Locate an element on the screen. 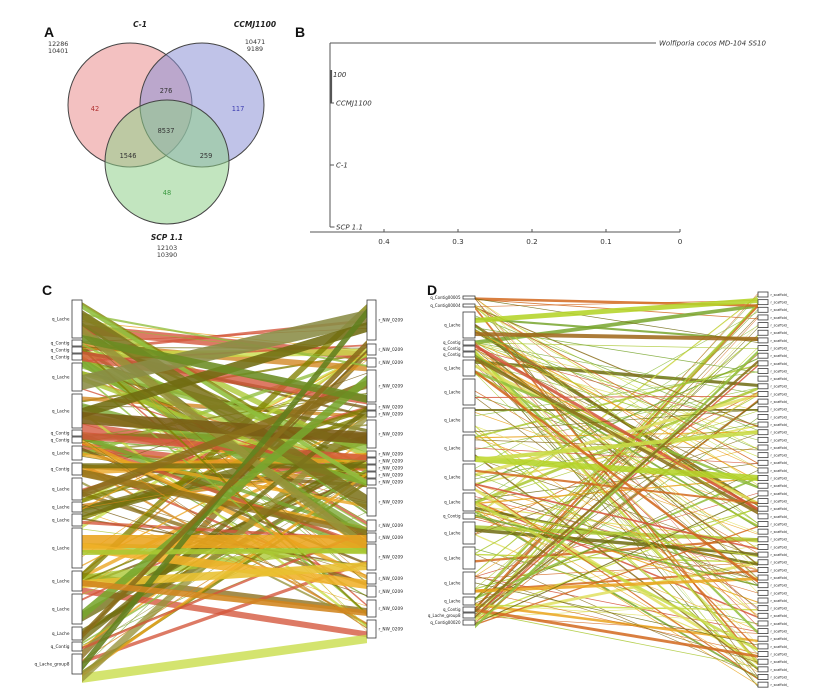 The width and height of the screenshot is (840, 692). tick-label-03: 0.3 is located at coordinates (457, 241).